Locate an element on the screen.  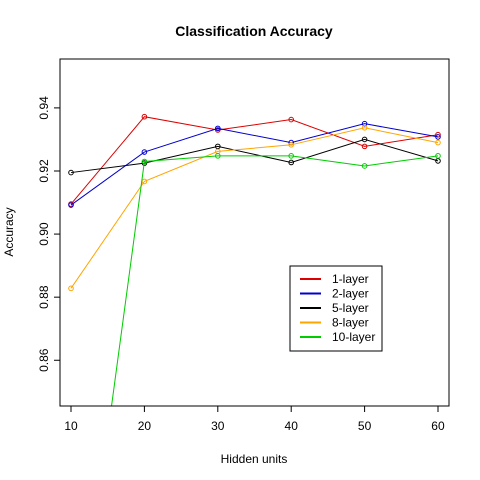
chart-title: Classification Accuracy is located at coordinates (254, 31).